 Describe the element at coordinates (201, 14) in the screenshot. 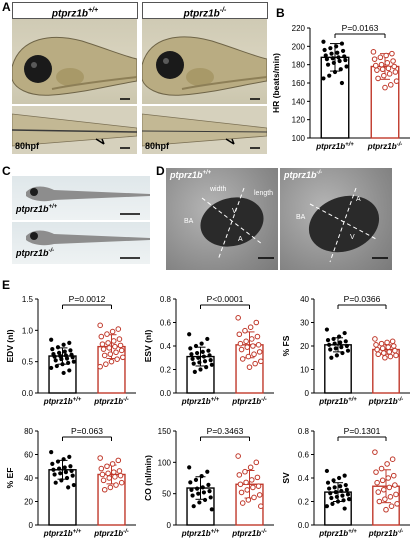

I see `panel-a-header-ko-text: ptprz1b` at that location.